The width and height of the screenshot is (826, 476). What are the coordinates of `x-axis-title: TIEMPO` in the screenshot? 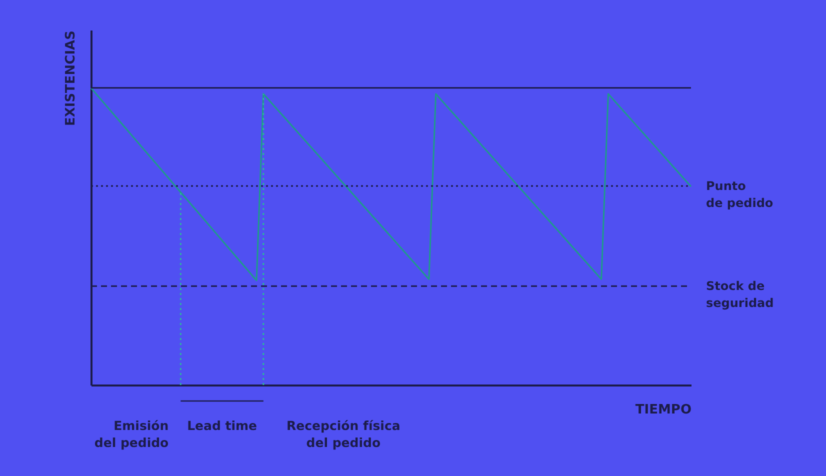 It's located at (663, 410).